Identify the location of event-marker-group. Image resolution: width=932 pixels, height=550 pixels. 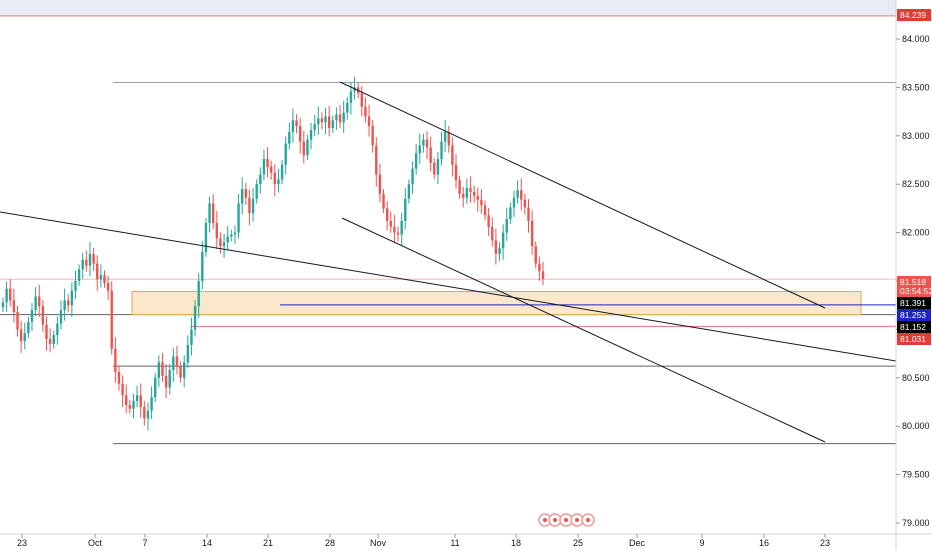
(566, 520).